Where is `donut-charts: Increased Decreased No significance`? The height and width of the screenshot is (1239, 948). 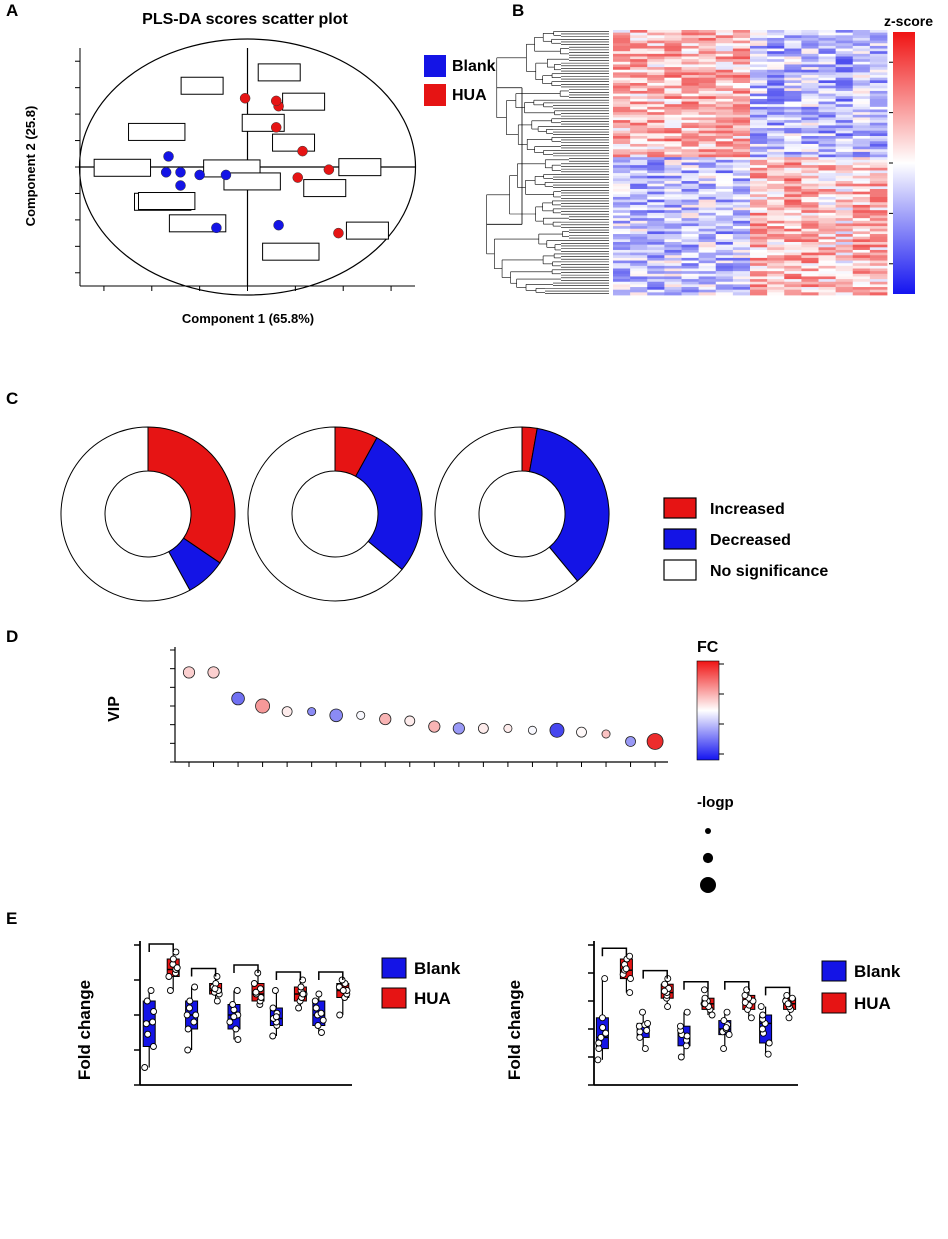
donut-charts: Increased Decreased No significance is located at coordinates (444, 514).